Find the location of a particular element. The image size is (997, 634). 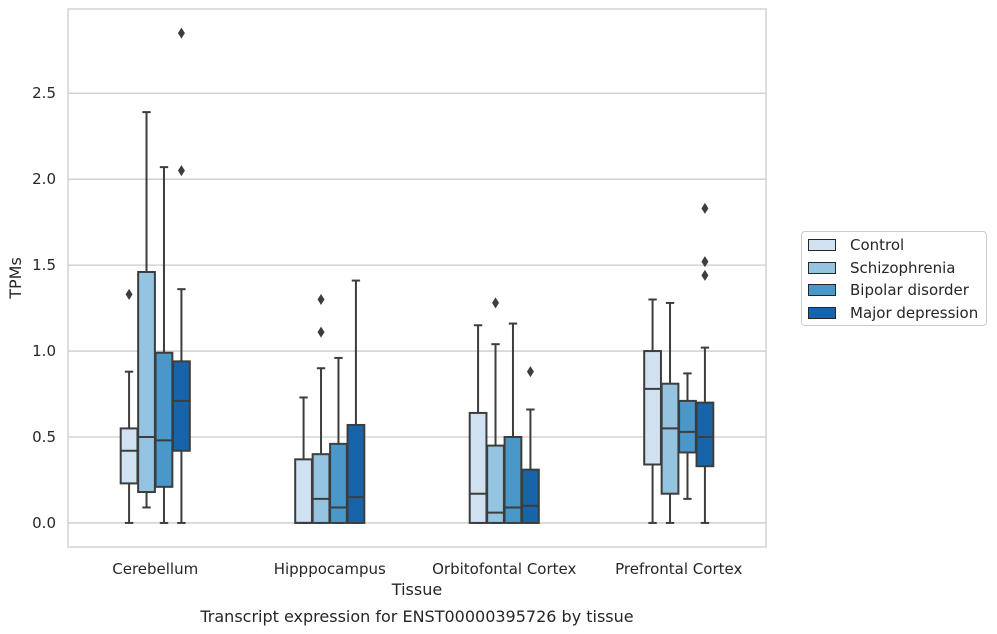

legend-label: Control is located at coordinates (877, 245).